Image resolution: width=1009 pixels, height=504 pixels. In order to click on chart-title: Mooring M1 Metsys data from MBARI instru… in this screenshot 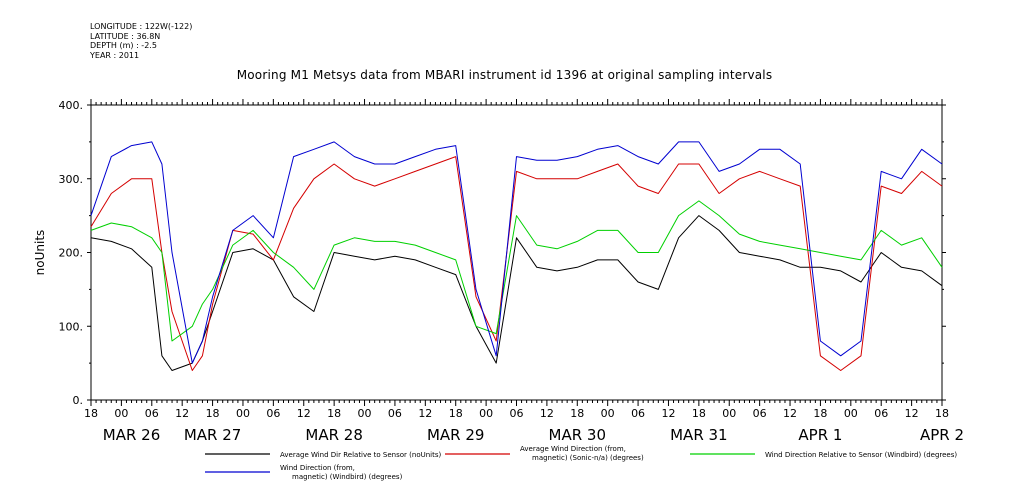, I will do `click(504, 75)`.